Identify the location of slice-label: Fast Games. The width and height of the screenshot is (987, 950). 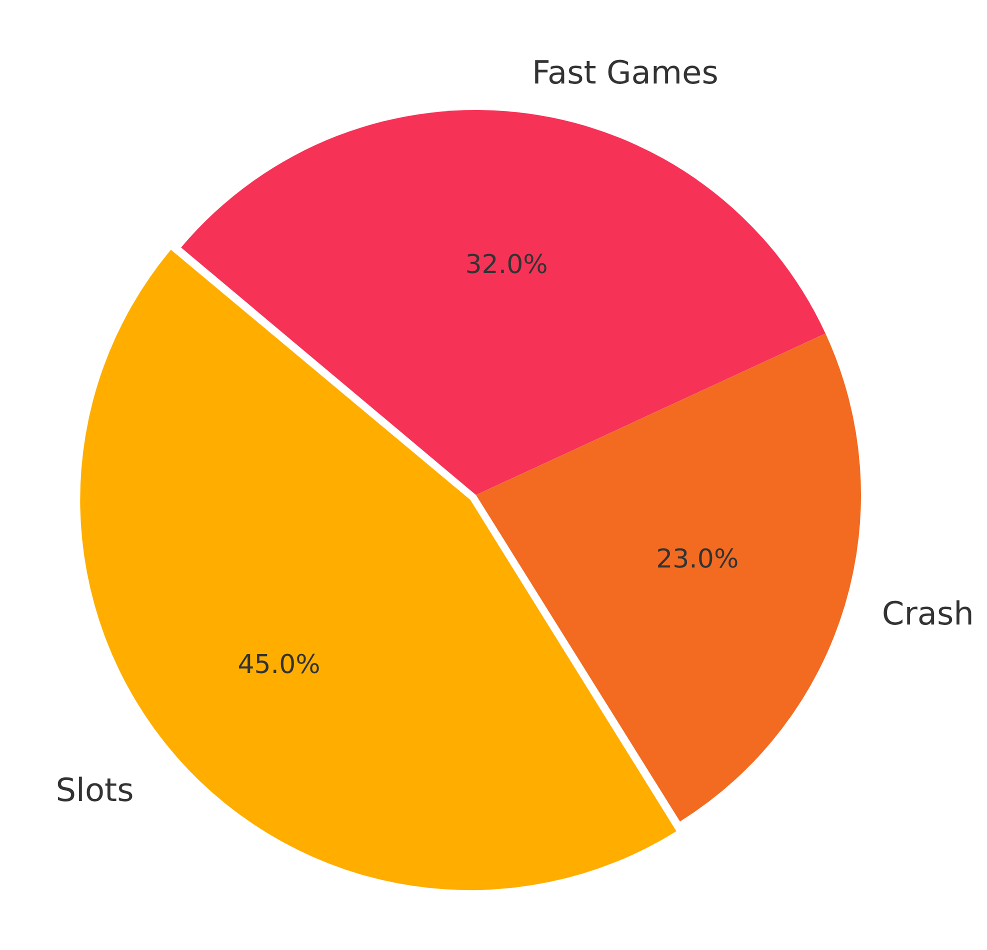
(625, 73).